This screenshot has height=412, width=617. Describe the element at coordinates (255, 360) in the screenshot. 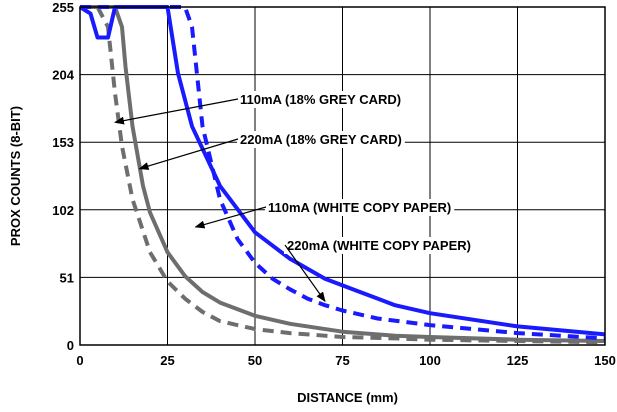

I see `x-tick-label: 50` at that location.